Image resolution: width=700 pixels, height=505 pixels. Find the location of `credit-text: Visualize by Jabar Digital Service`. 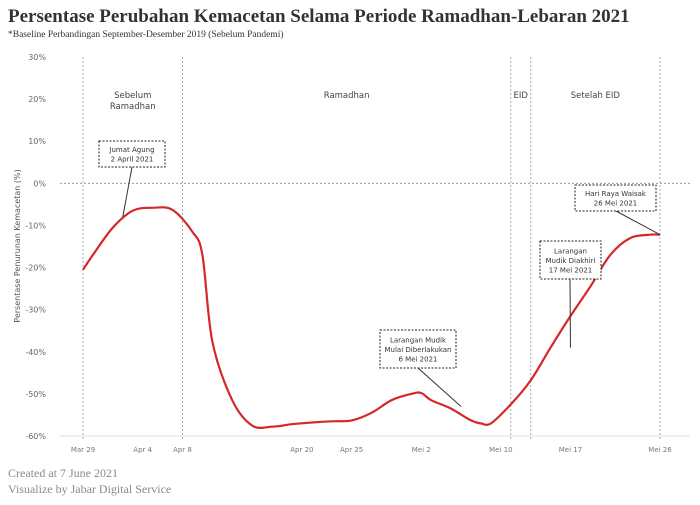

credit-text: Visualize by Jabar Digital Service is located at coordinates (90, 489).